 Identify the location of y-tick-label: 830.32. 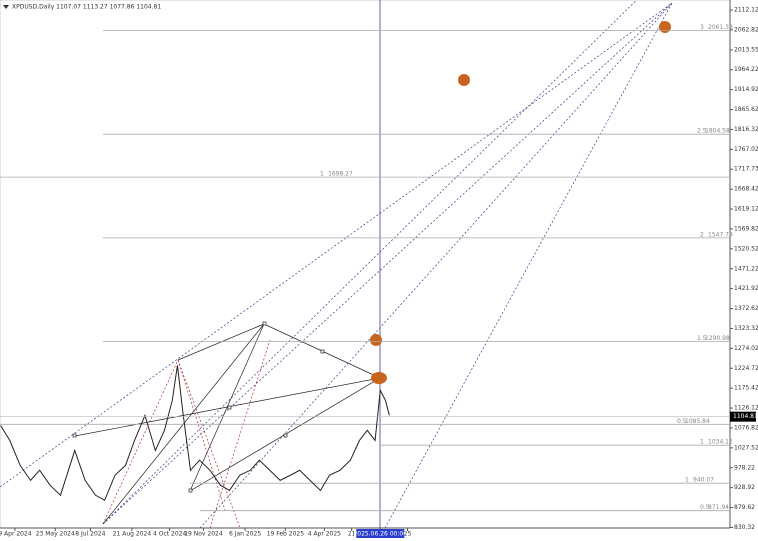
(744, 527).